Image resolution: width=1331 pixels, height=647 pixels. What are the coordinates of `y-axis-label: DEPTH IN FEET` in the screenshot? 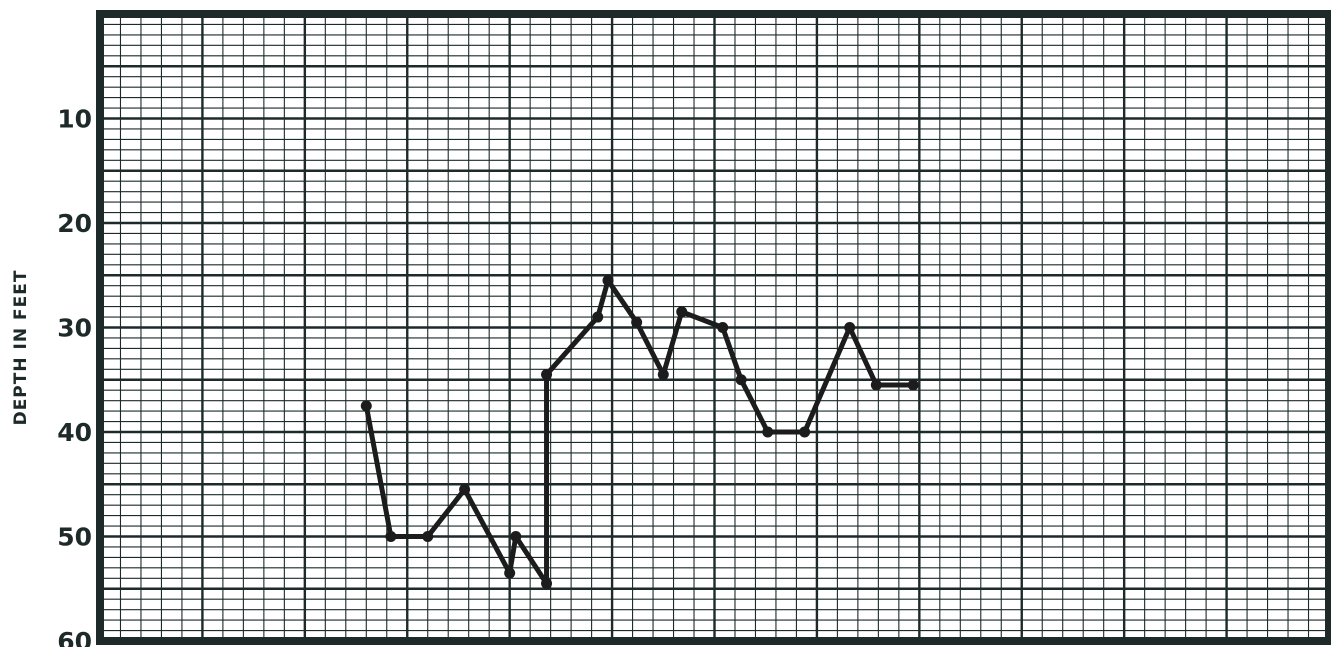 It's located at (21, 348).